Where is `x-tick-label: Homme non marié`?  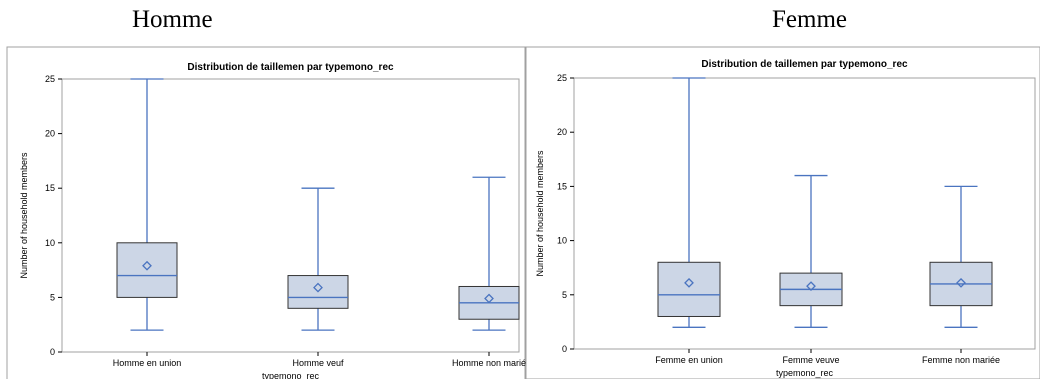 x-tick-label: Homme non marié is located at coordinates (489, 363).